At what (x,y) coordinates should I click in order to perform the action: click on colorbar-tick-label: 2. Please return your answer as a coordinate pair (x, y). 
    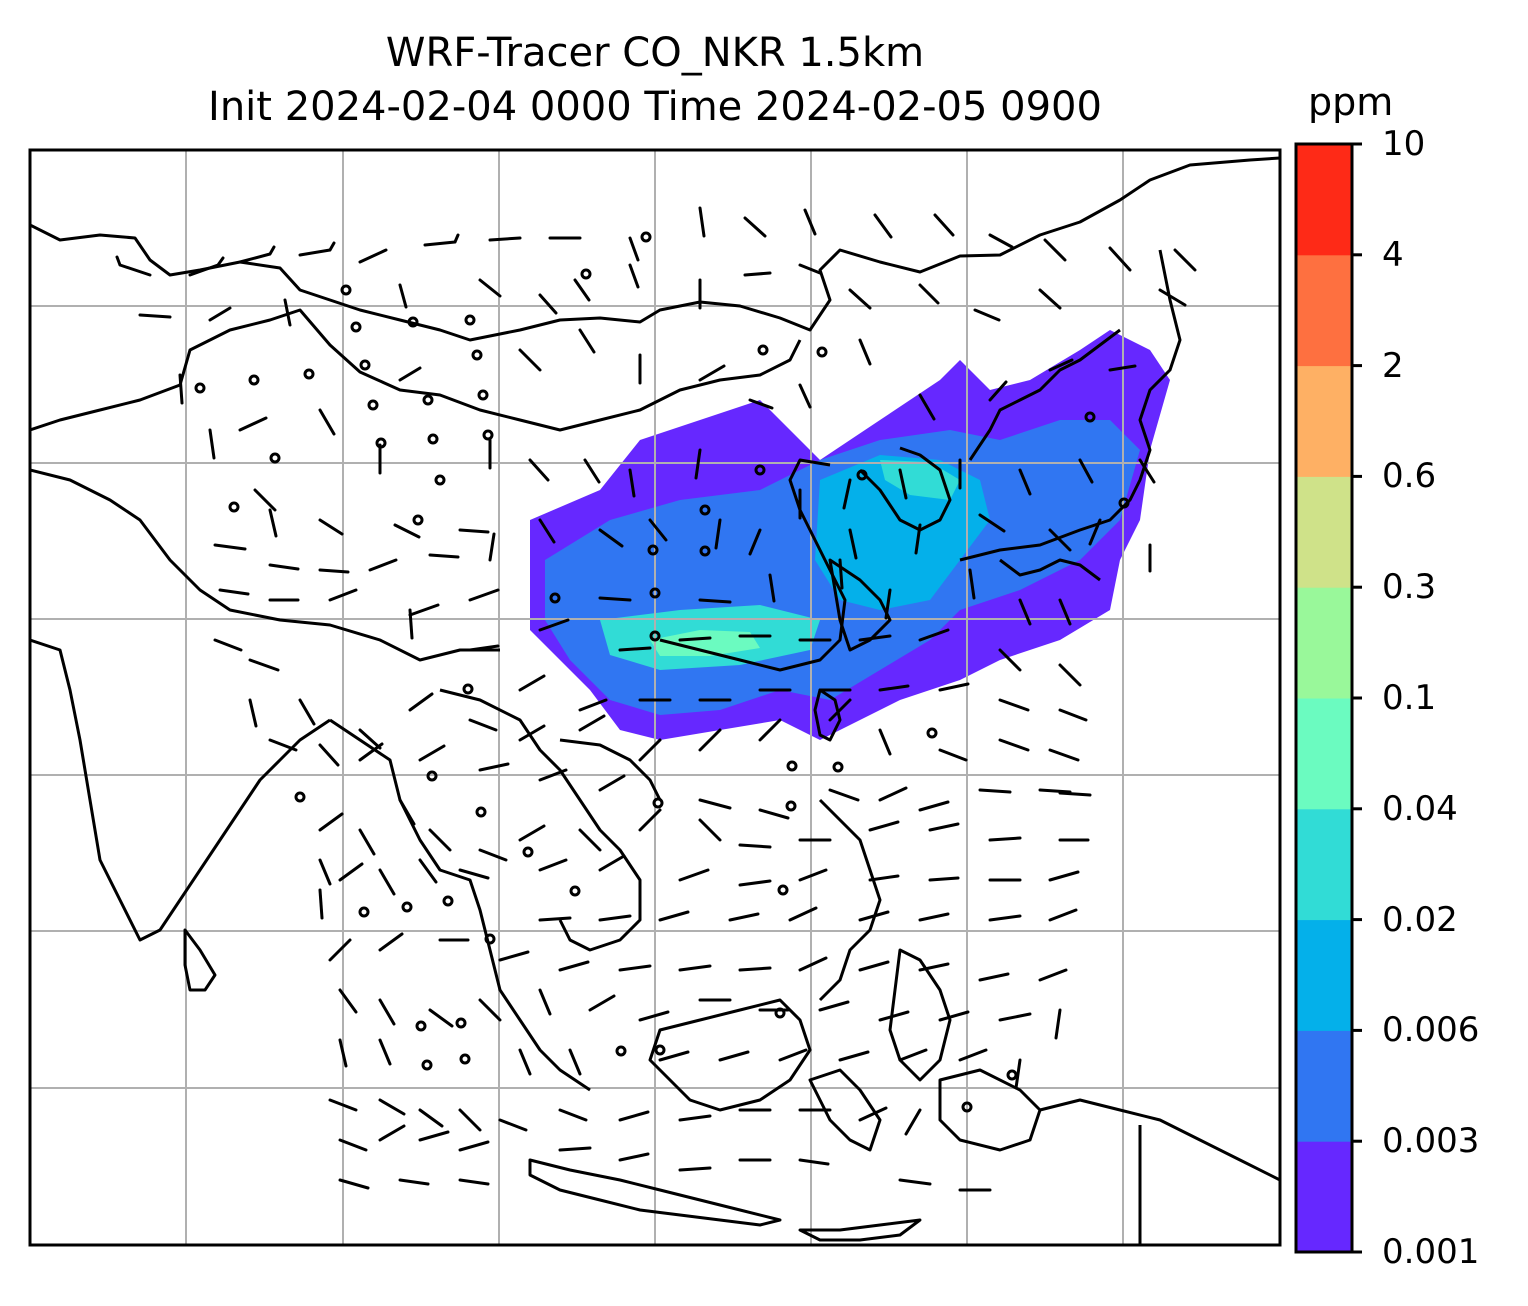
    Looking at the image, I should click on (1393, 365).